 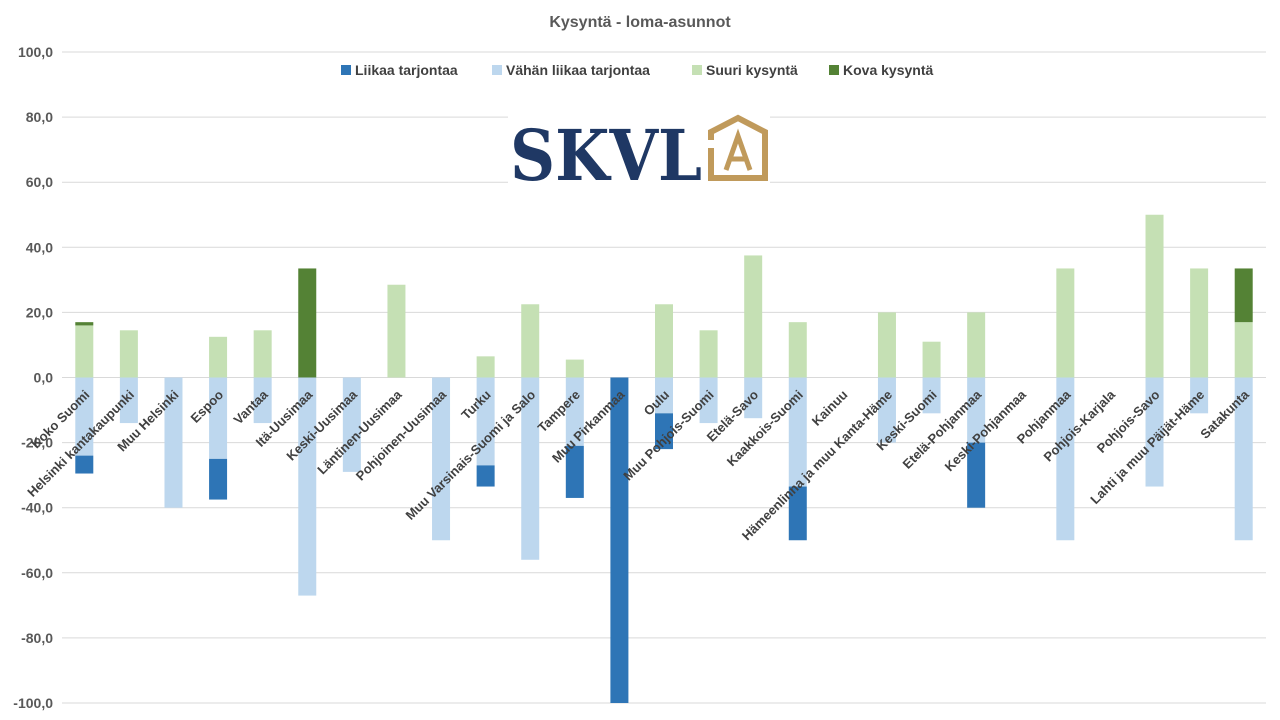 I want to click on x-tick-label: Kainuu, so click(x=830, y=408).